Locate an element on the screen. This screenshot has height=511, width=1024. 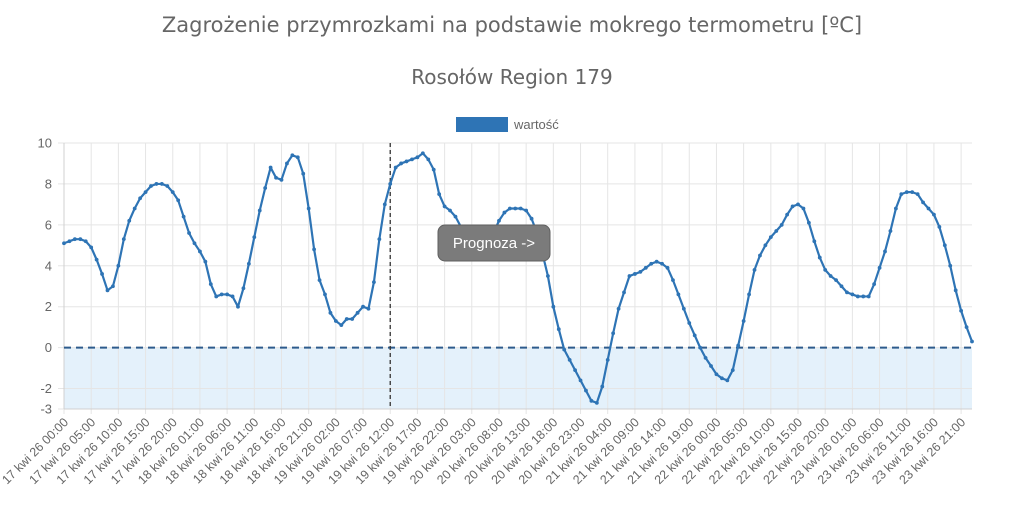
chart-subtitle: Rosołów Region 179 is located at coordinates (512, 77).